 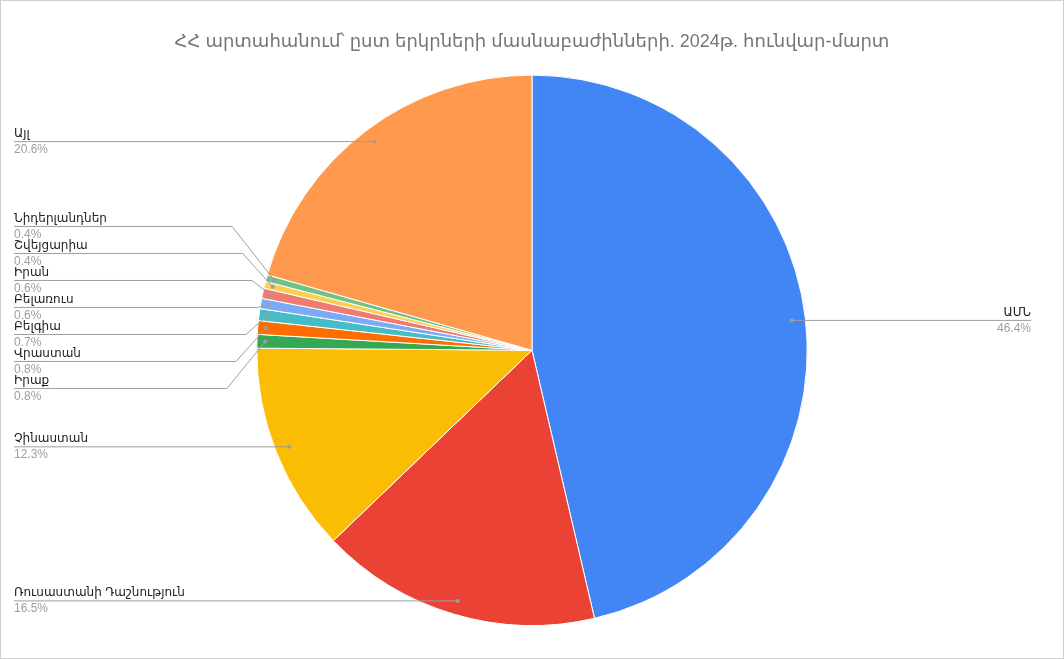 What do you see at coordinates (1017, 311) in the screenshot?
I see `slice-label: ԱՄՆ` at bounding box center [1017, 311].